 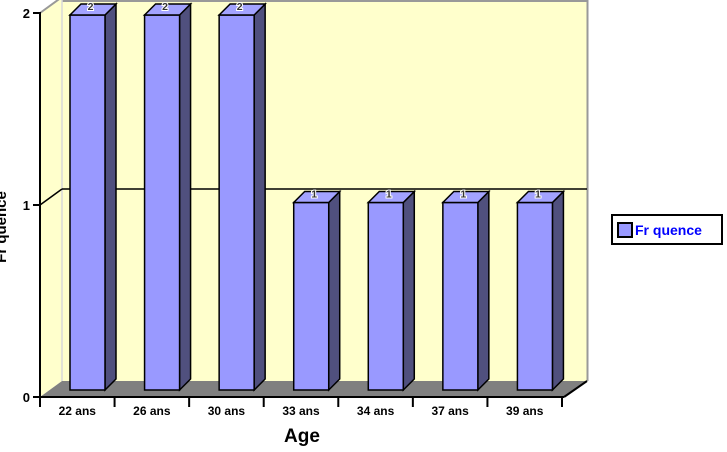 What do you see at coordinates (26, 205) in the screenshot?
I see `y-tick-label: 1` at bounding box center [26, 205].